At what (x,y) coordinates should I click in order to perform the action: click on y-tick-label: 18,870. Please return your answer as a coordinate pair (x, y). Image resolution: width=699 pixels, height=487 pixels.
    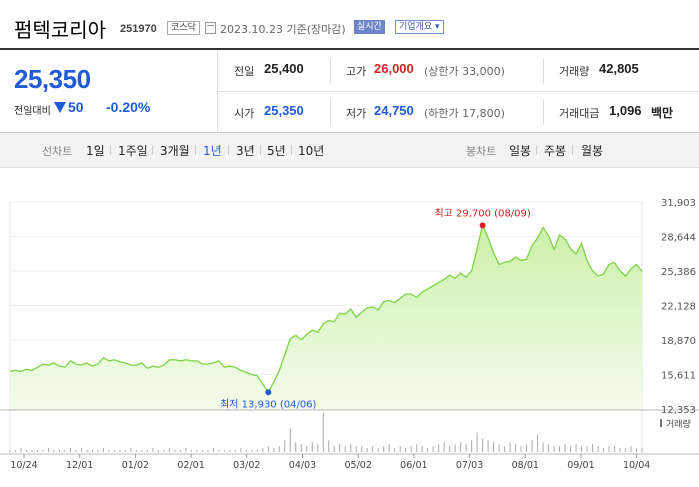
    Looking at the image, I should click on (678, 341).